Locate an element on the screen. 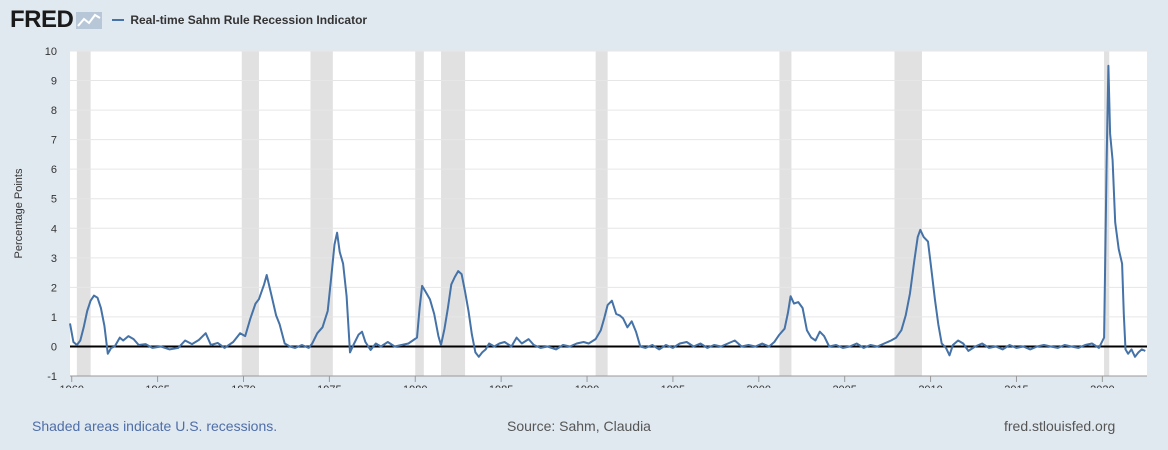 The width and height of the screenshot is (1168, 450). fred-logo: FRED is located at coordinates (42, 19).